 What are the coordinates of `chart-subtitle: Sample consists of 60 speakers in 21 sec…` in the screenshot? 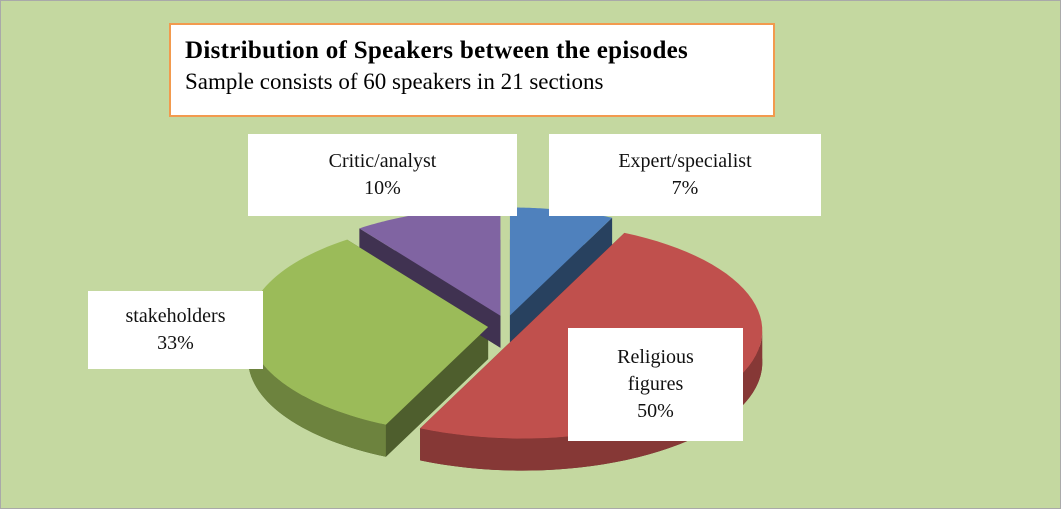 It's located at (394, 81).